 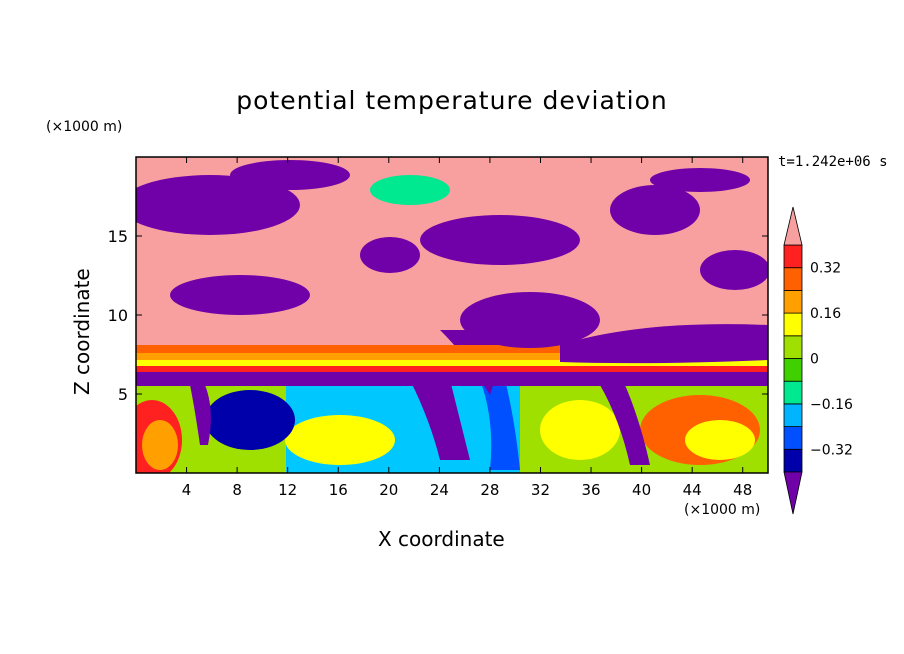 I want to click on x-tick-label: 40, so click(x=641, y=490).